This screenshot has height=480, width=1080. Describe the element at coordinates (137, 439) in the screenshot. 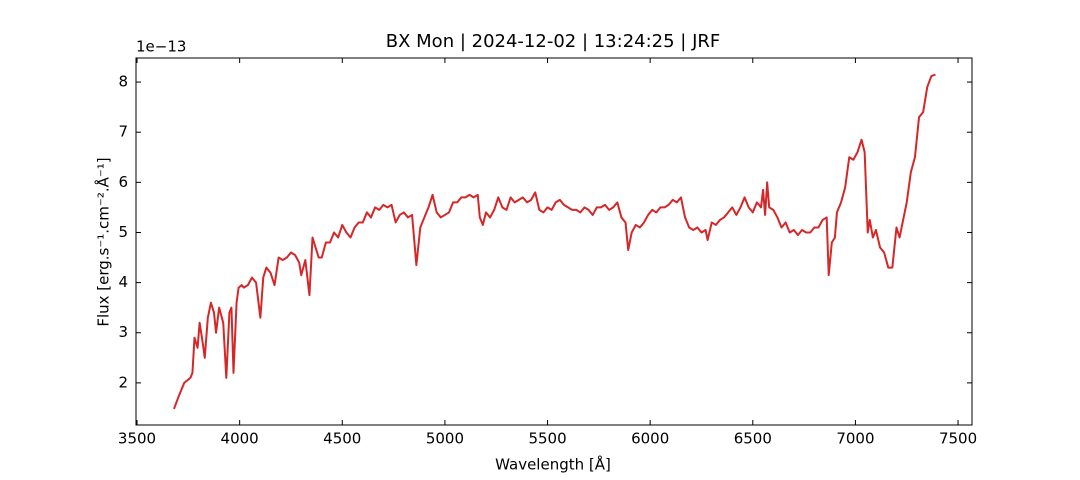

I see `x-tick-label: 3500` at that location.